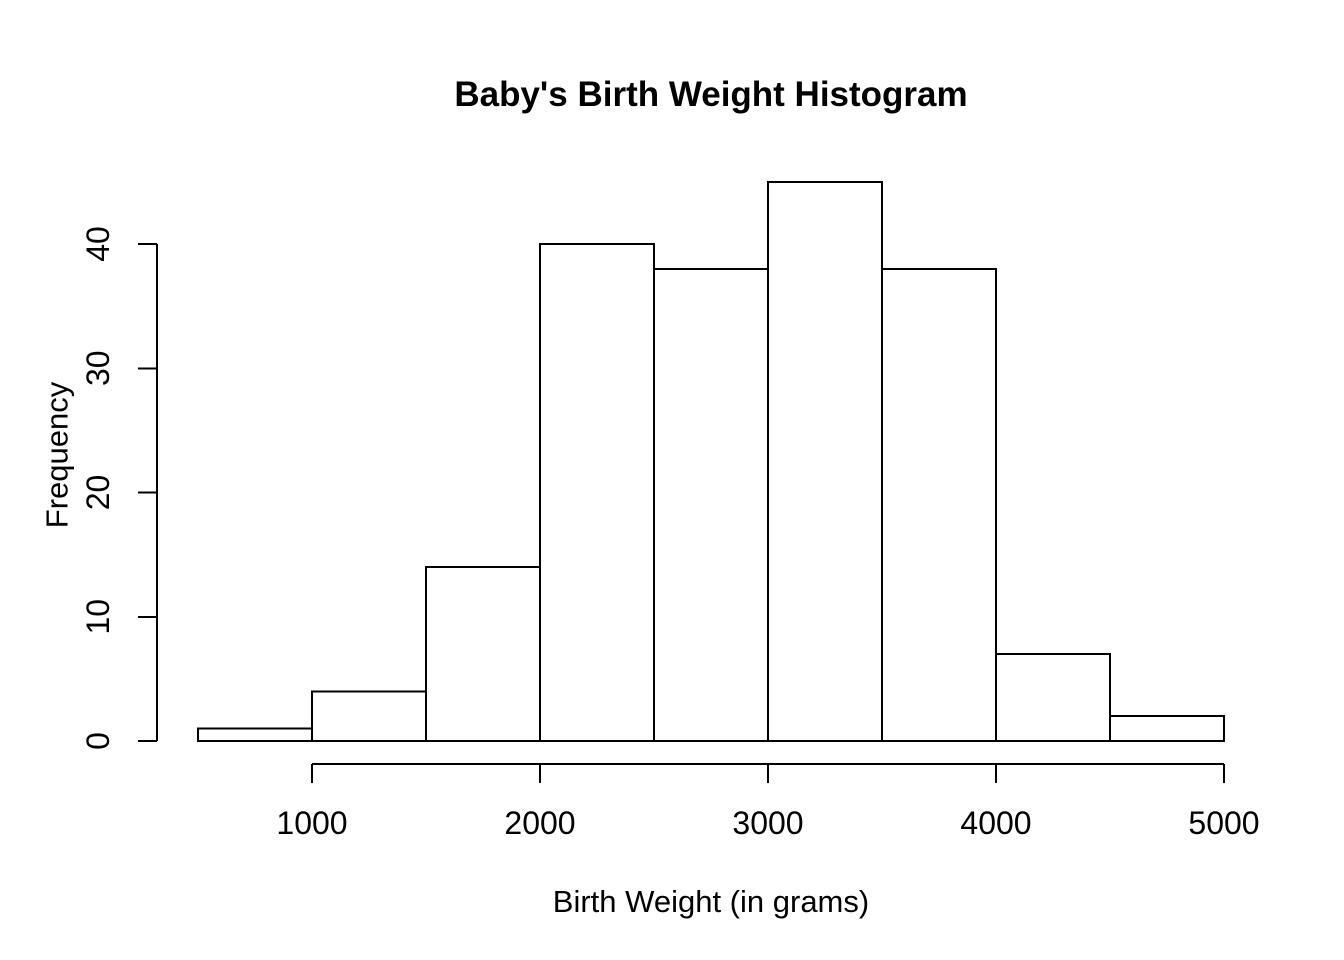 This screenshot has width=1344, height=960. I want to click on x-axis: 1000 2000 3000 4000 5000, so click(768, 802).